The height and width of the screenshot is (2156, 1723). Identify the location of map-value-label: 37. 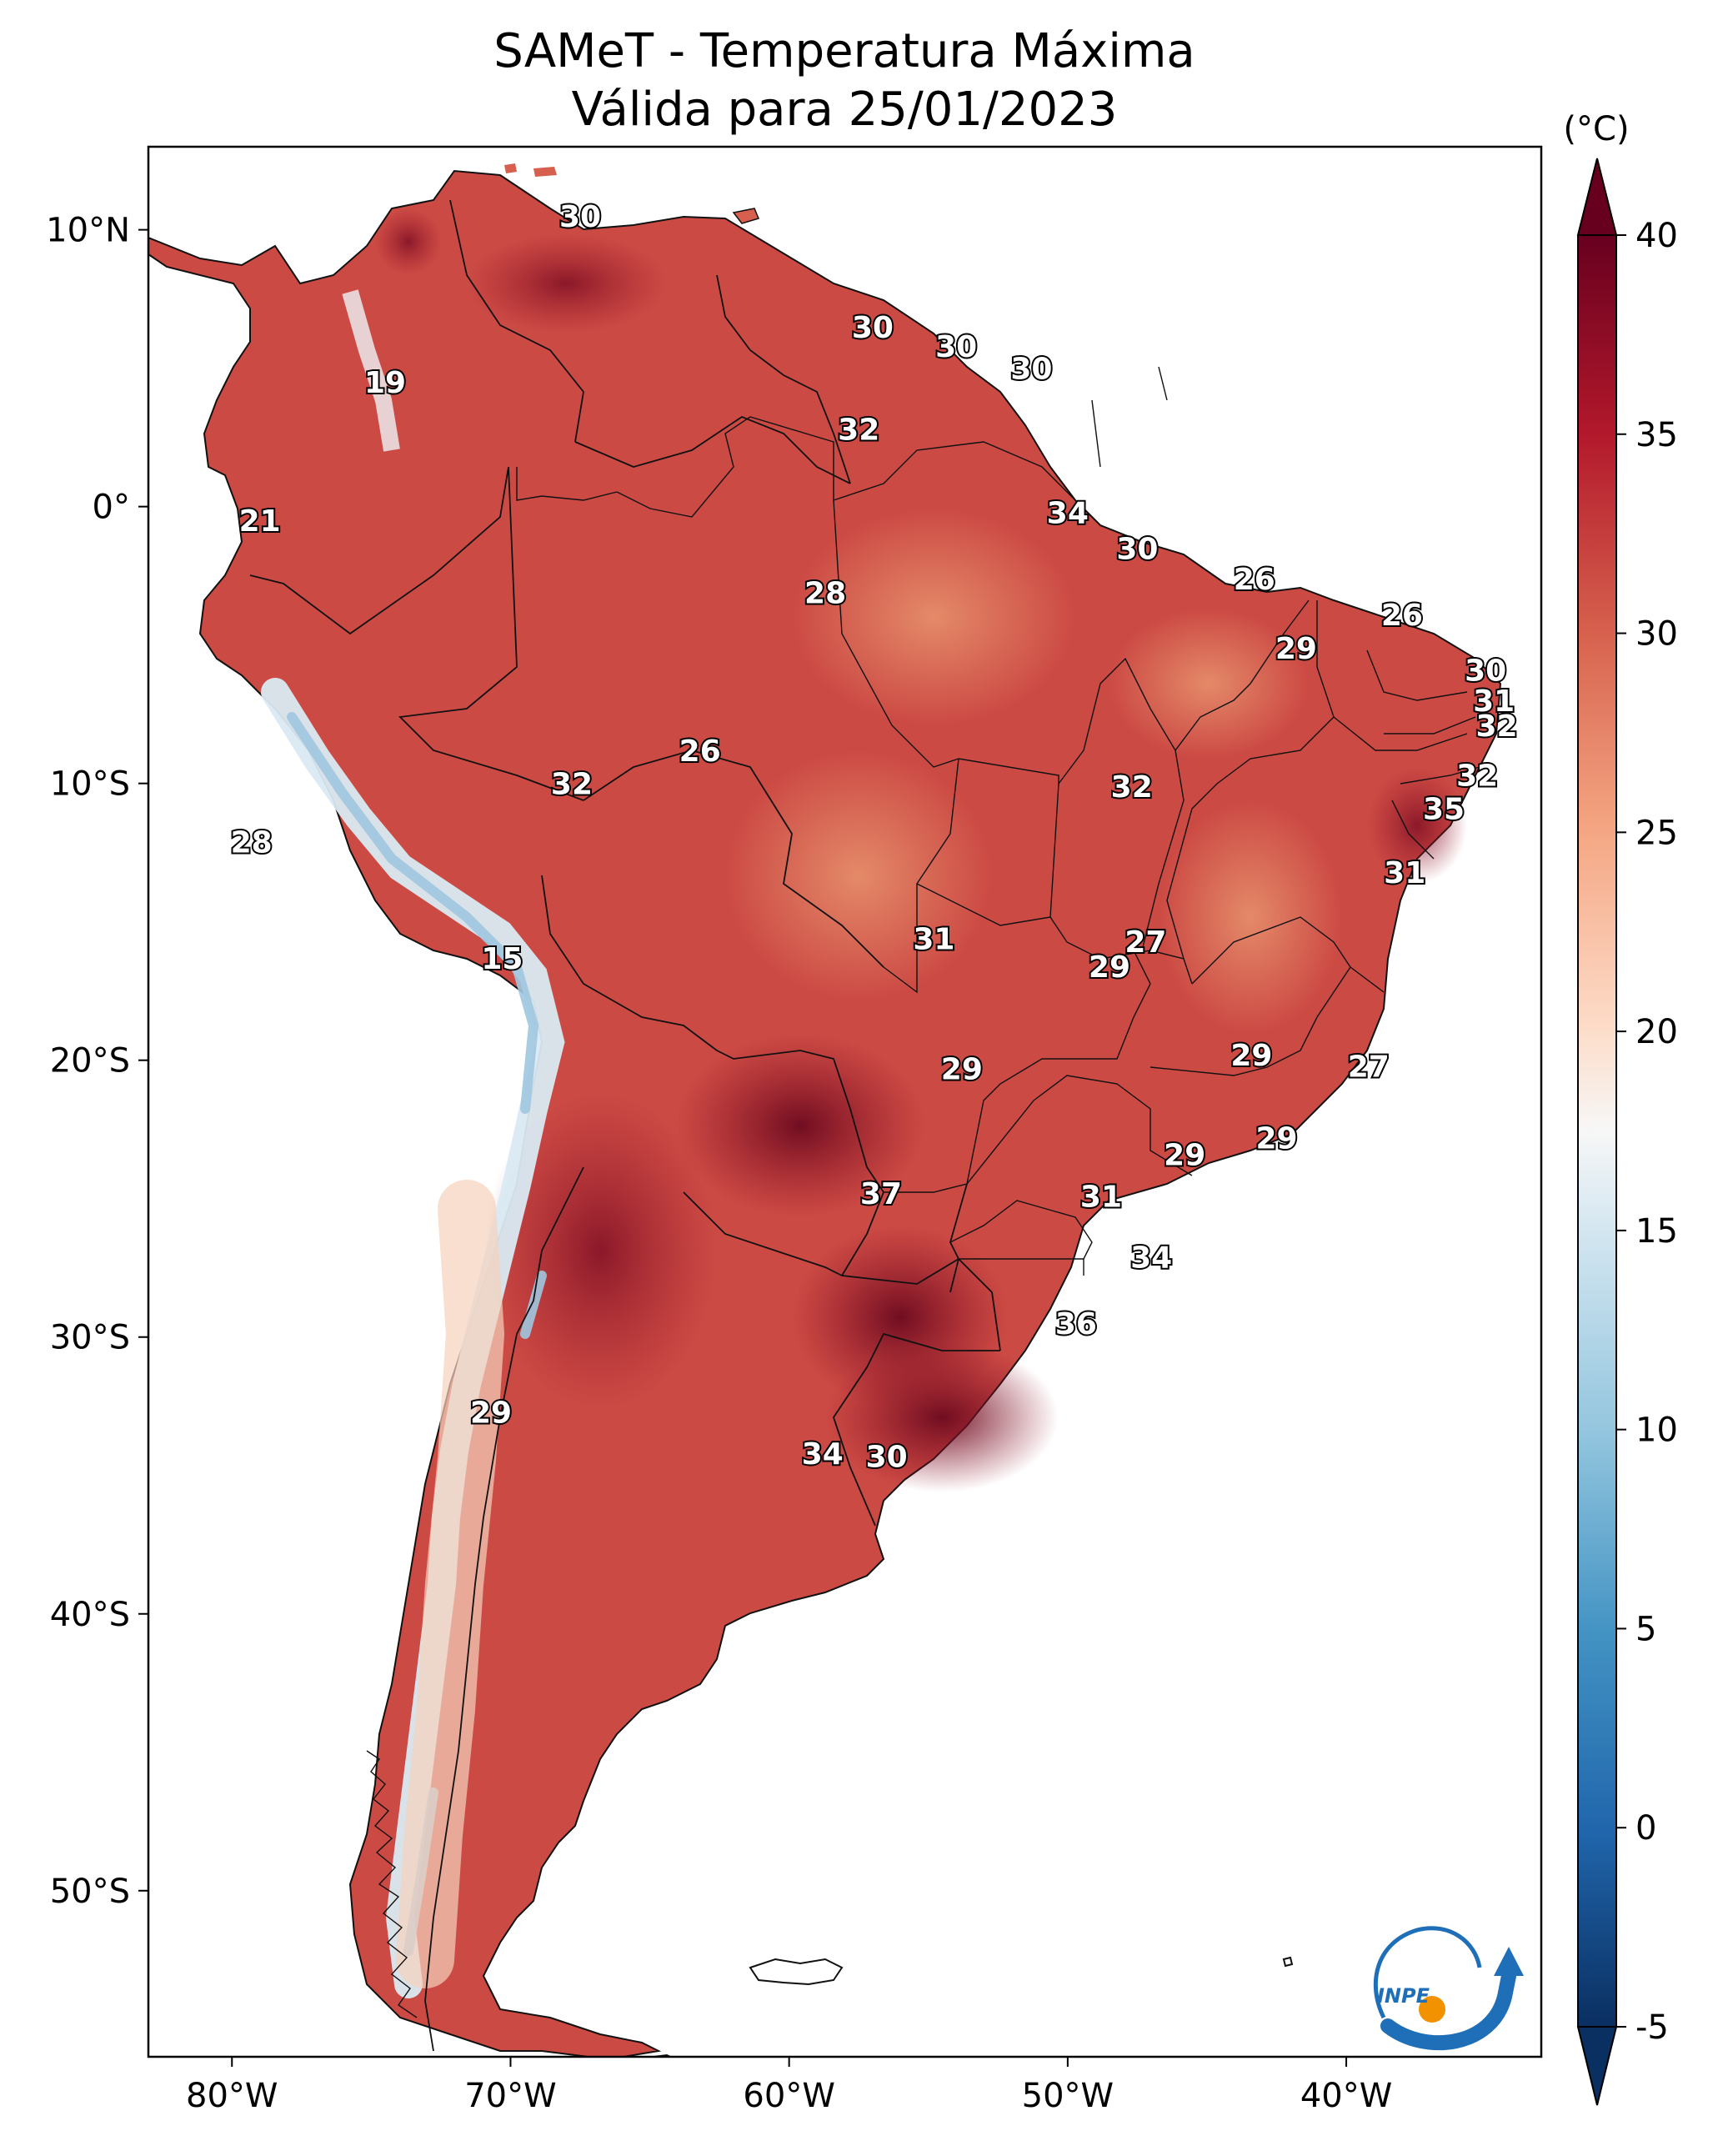
(881, 1194).